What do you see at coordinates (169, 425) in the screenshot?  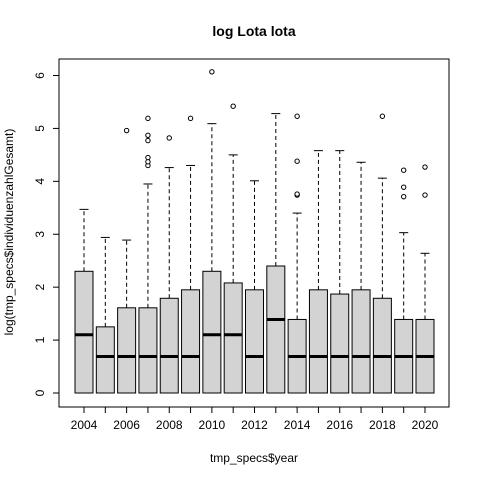 I see `x-tick-label: 2008` at bounding box center [169, 425].